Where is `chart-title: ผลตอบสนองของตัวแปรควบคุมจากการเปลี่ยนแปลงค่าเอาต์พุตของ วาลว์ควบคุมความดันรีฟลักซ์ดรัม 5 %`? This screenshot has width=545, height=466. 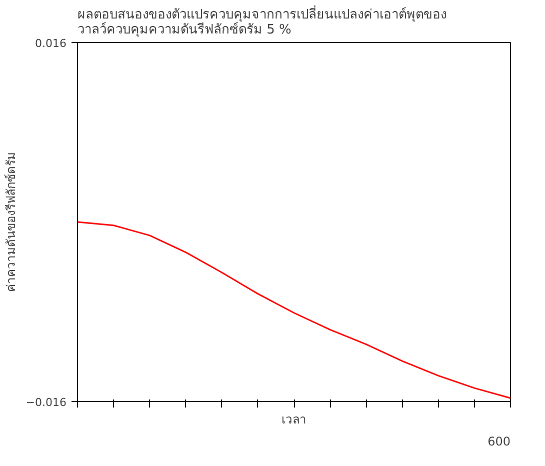 chart-title: ผลตอบสนองของตัวแปรควบคุมจากการเปลี่ยนแปลงค่าเอาต์พุตของ วาลว์ควบคุมความดันรีฟลักซ์ดรัม 5 % is located at coordinates (262, 22).